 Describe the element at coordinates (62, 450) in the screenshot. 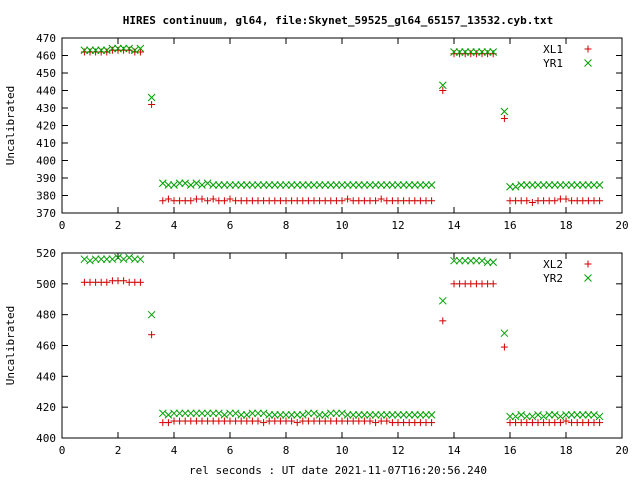

I see `x-tick-label: 0` at that location.